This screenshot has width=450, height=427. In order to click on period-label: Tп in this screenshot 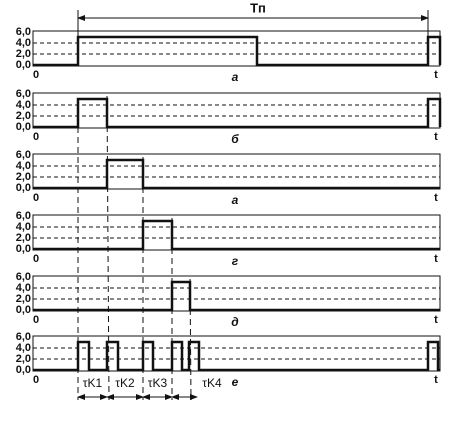, I will do `click(258, 7)`.